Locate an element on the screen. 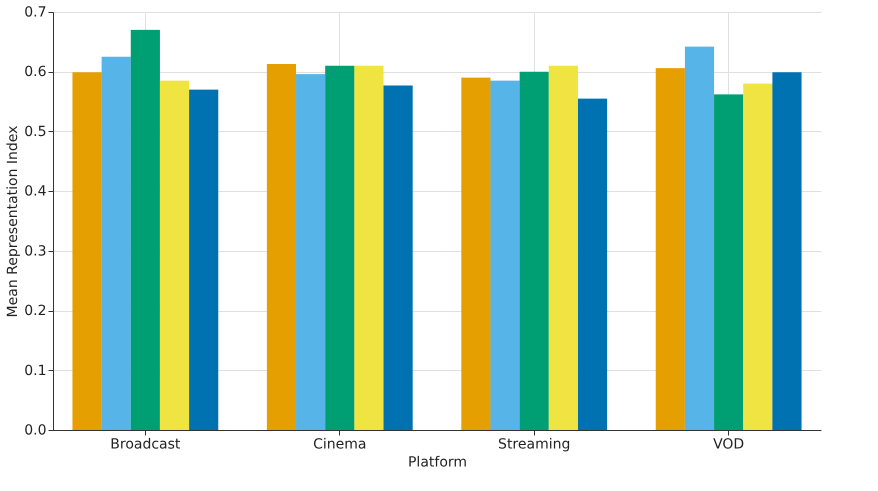 Image resolution: width=878 pixels, height=491 pixels. x-tick-label: VOD is located at coordinates (728, 444).